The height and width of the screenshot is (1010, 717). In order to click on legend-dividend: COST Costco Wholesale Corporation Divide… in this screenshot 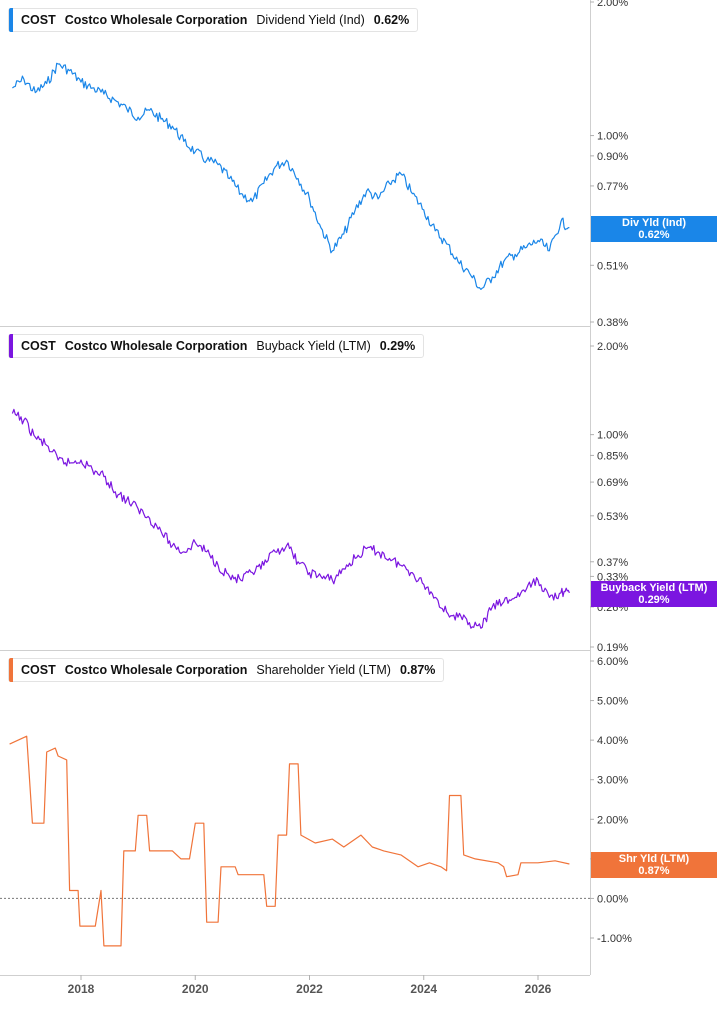, I will do `click(213, 20)`.